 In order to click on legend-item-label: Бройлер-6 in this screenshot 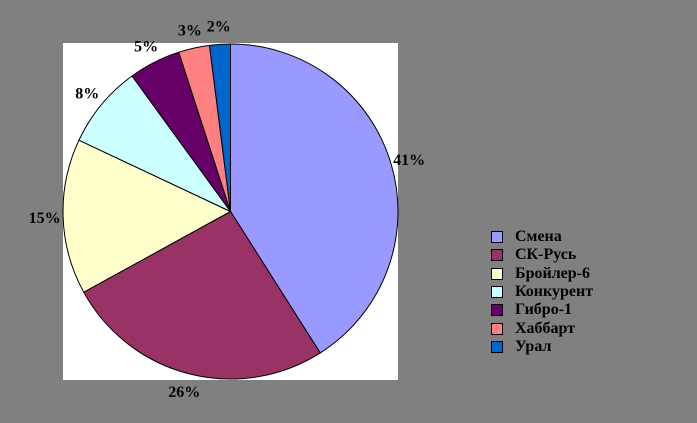, I will do `click(552, 273)`.